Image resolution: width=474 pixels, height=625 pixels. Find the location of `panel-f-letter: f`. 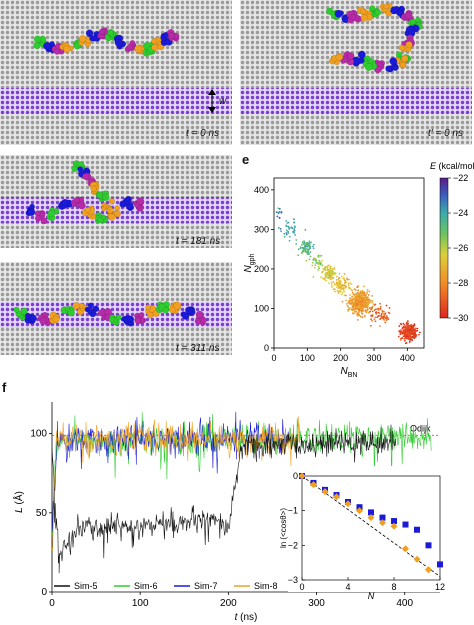

panel-f-letter: f is located at coordinates (4, 387).